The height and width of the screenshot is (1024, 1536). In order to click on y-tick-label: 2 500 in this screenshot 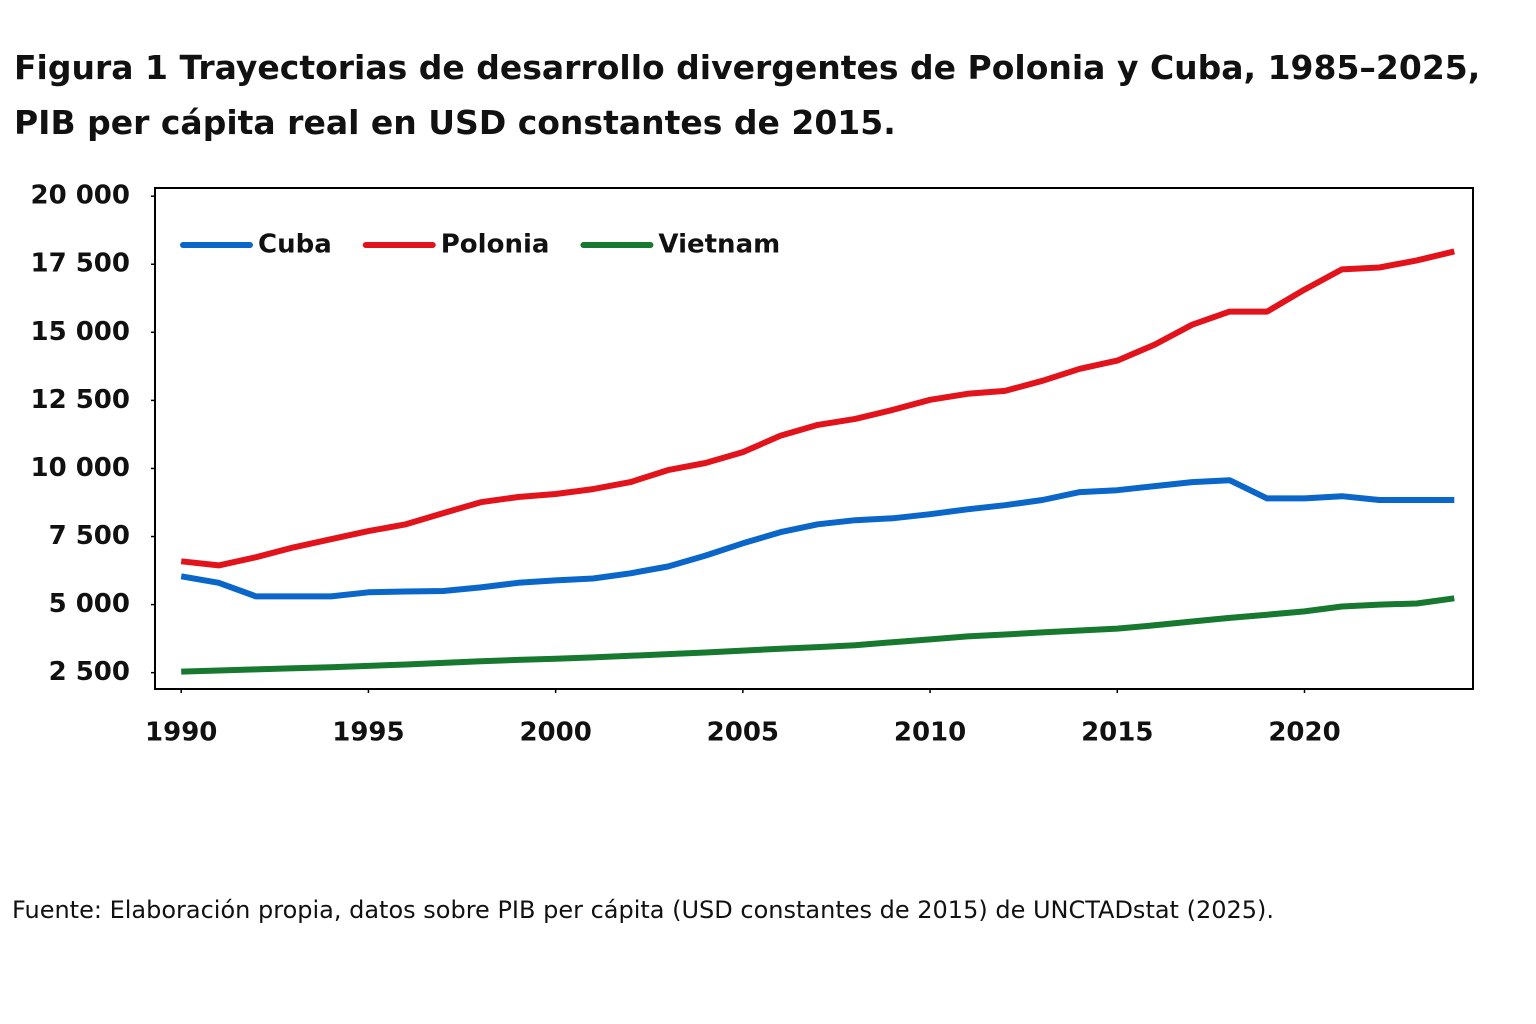, I will do `click(89, 672)`.